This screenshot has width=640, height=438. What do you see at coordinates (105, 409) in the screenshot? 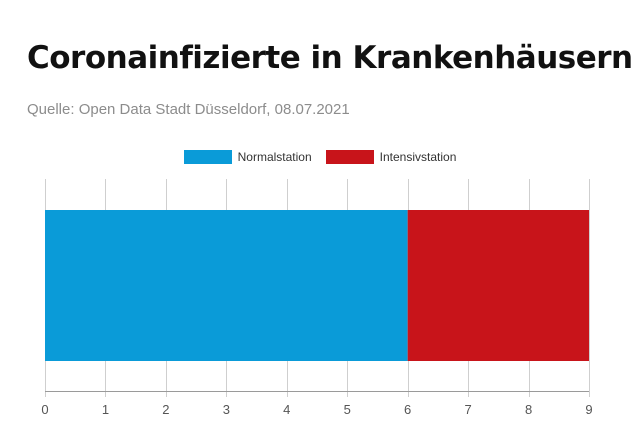
I see `x-tick-label-1: 1` at bounding box center [105, 409].